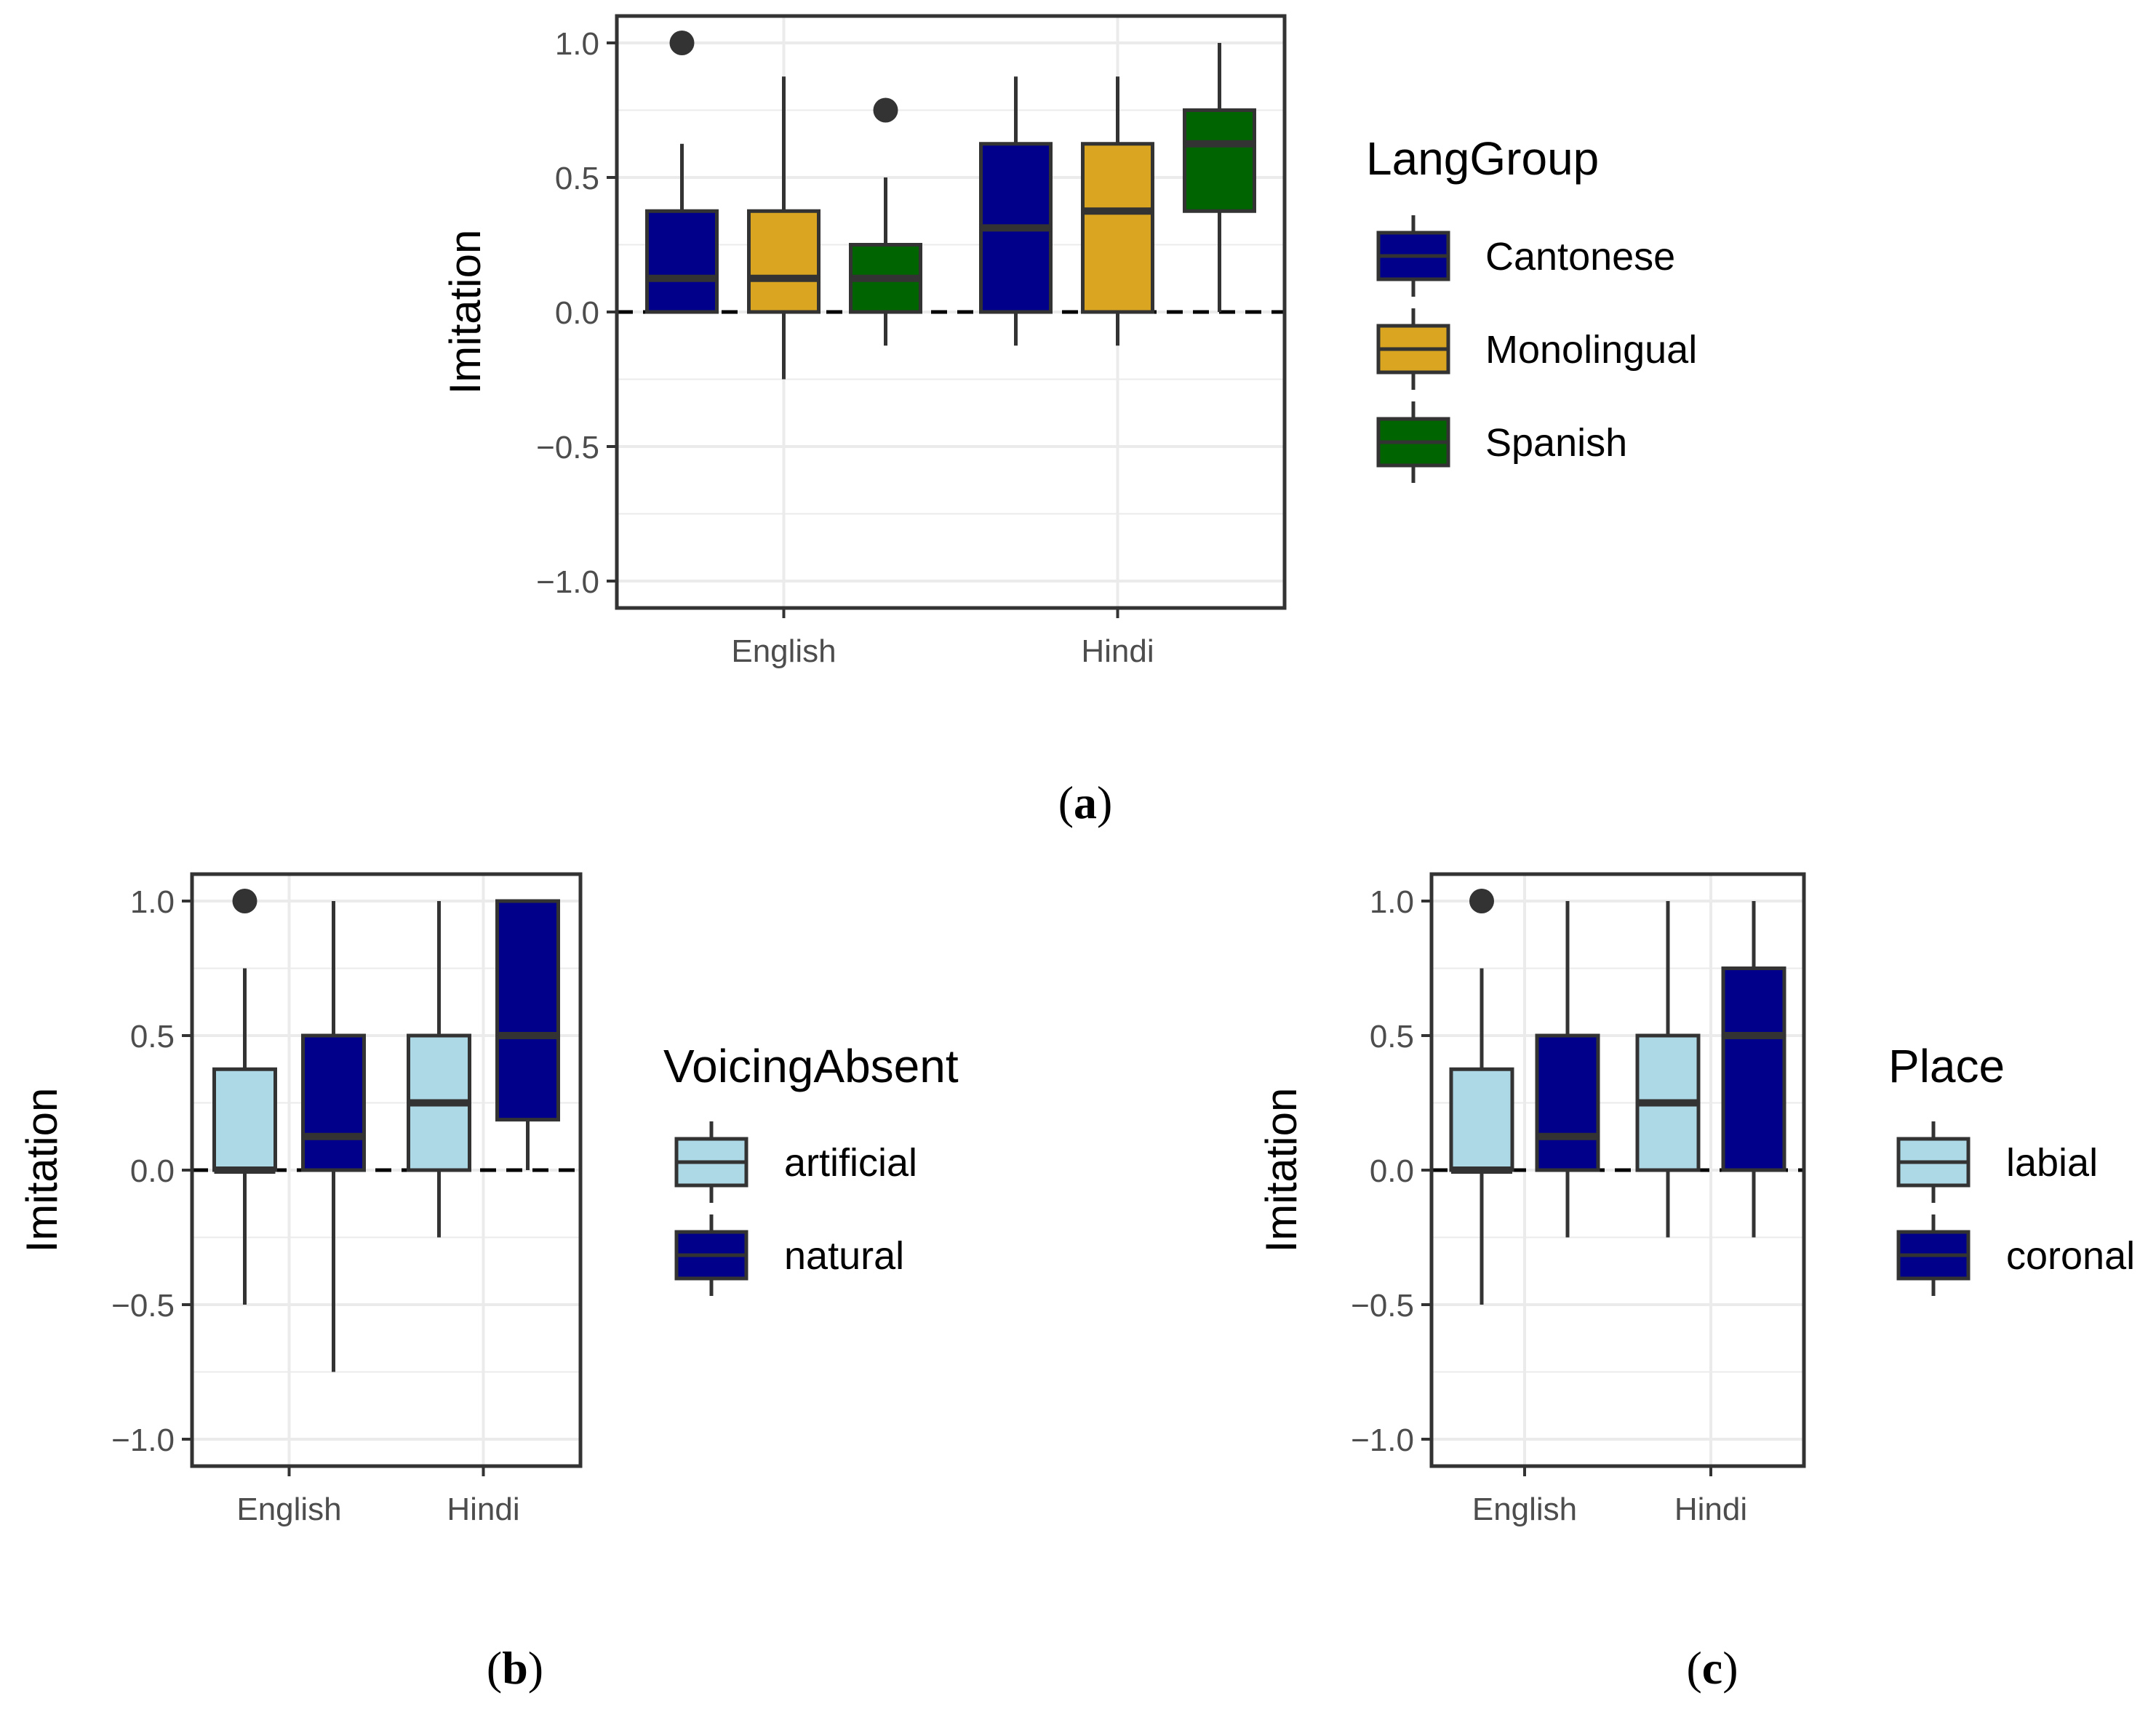 This screenshot has height=1709, width=2156. Describe the element at coordinates (844, 1256) in the screenshot. I see `legend-label-natural: natural` at that location.